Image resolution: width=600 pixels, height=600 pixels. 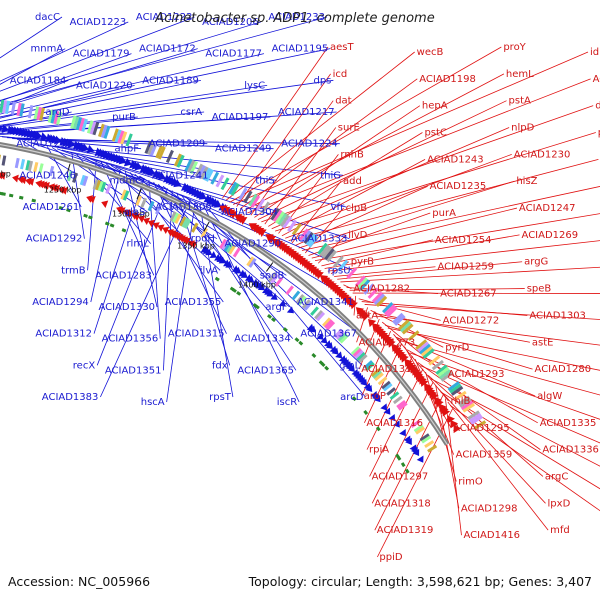 What do you see at coordinates (73, 270) in the screenshot?
I see `forward-gene-label: trmB` at bounding box center [73, 270].